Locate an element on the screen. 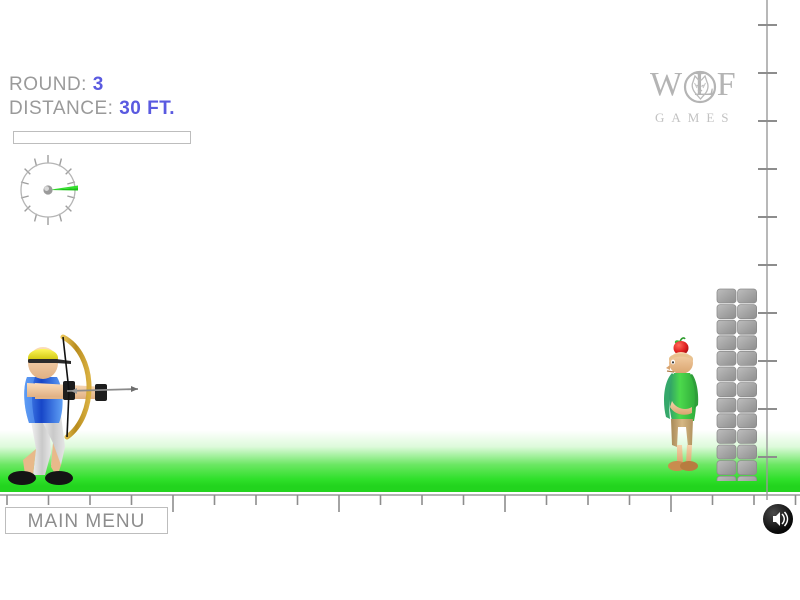  distance-ruler-horizontal is located at coordinates (400, 504).